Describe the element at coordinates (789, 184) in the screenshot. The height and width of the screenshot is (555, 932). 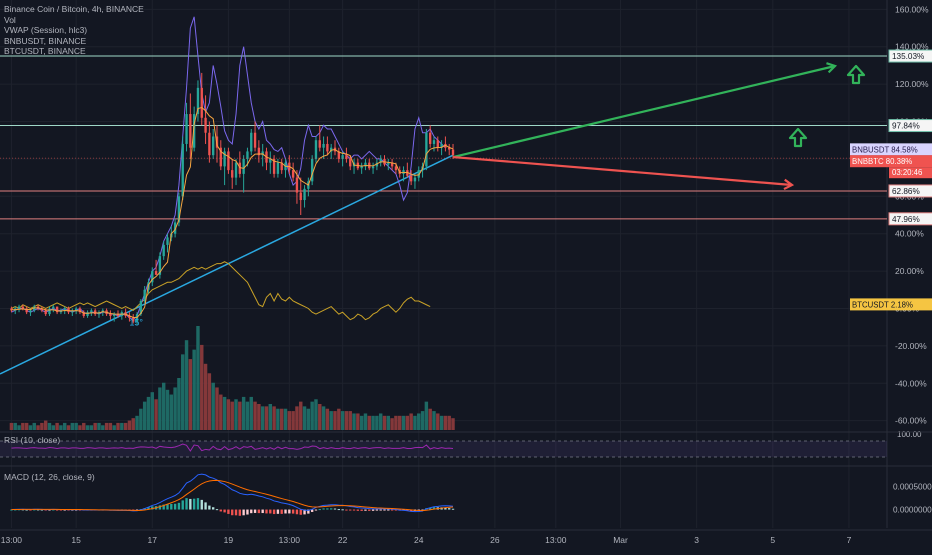
I see `down-arrow-head` at that location.